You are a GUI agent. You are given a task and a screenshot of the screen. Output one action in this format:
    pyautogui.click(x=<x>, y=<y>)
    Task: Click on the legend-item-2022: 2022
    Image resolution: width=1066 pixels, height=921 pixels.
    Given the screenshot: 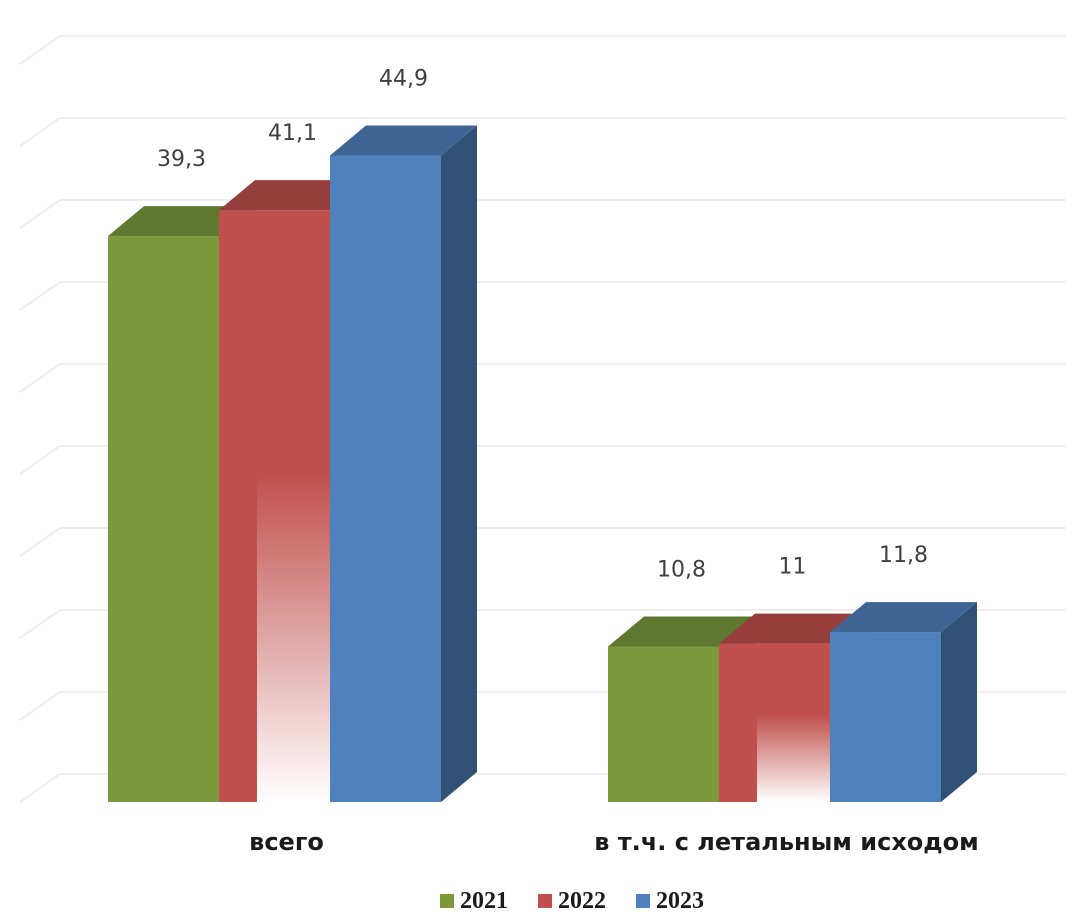 What is the action you would take?
    pyautogui.click(x=572, y=901)
    